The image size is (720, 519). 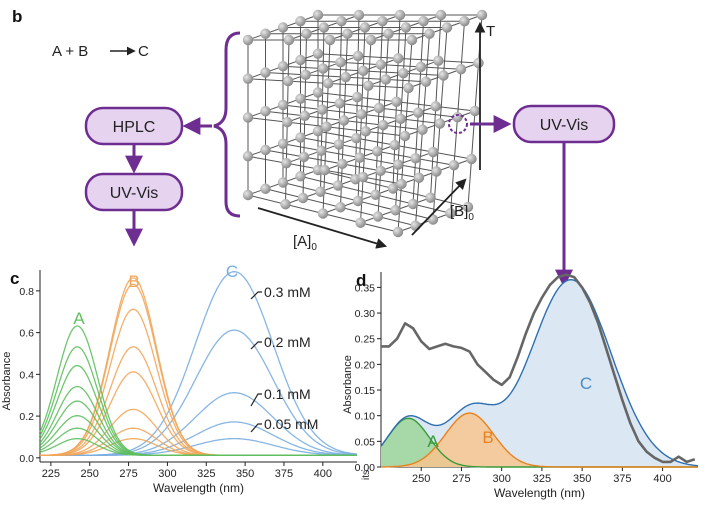 I want to click on reaction-equation: A + B C, so click(x=100, y=51).